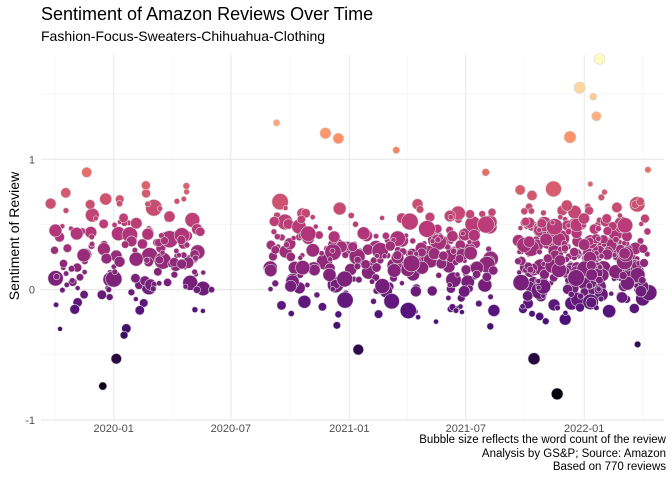 This screenshot has width=672, height=480. What do you see at coordinates (207, 14) in the screenshot?
I see `chart-title: Sentiment of Amazon Reviews Over Time` at bounding box center [207, 14].